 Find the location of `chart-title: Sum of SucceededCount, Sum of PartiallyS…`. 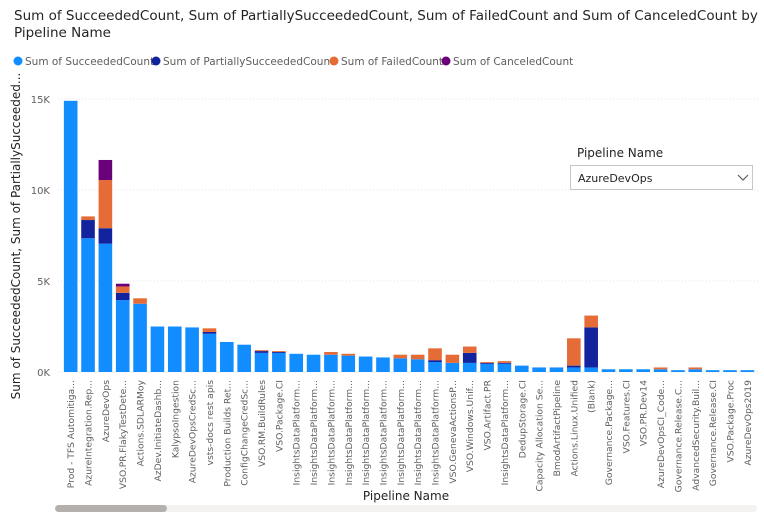

chart-title: Sum of SucceededCount, Sum of PartiallyS… is located at coordinates (386, 24).